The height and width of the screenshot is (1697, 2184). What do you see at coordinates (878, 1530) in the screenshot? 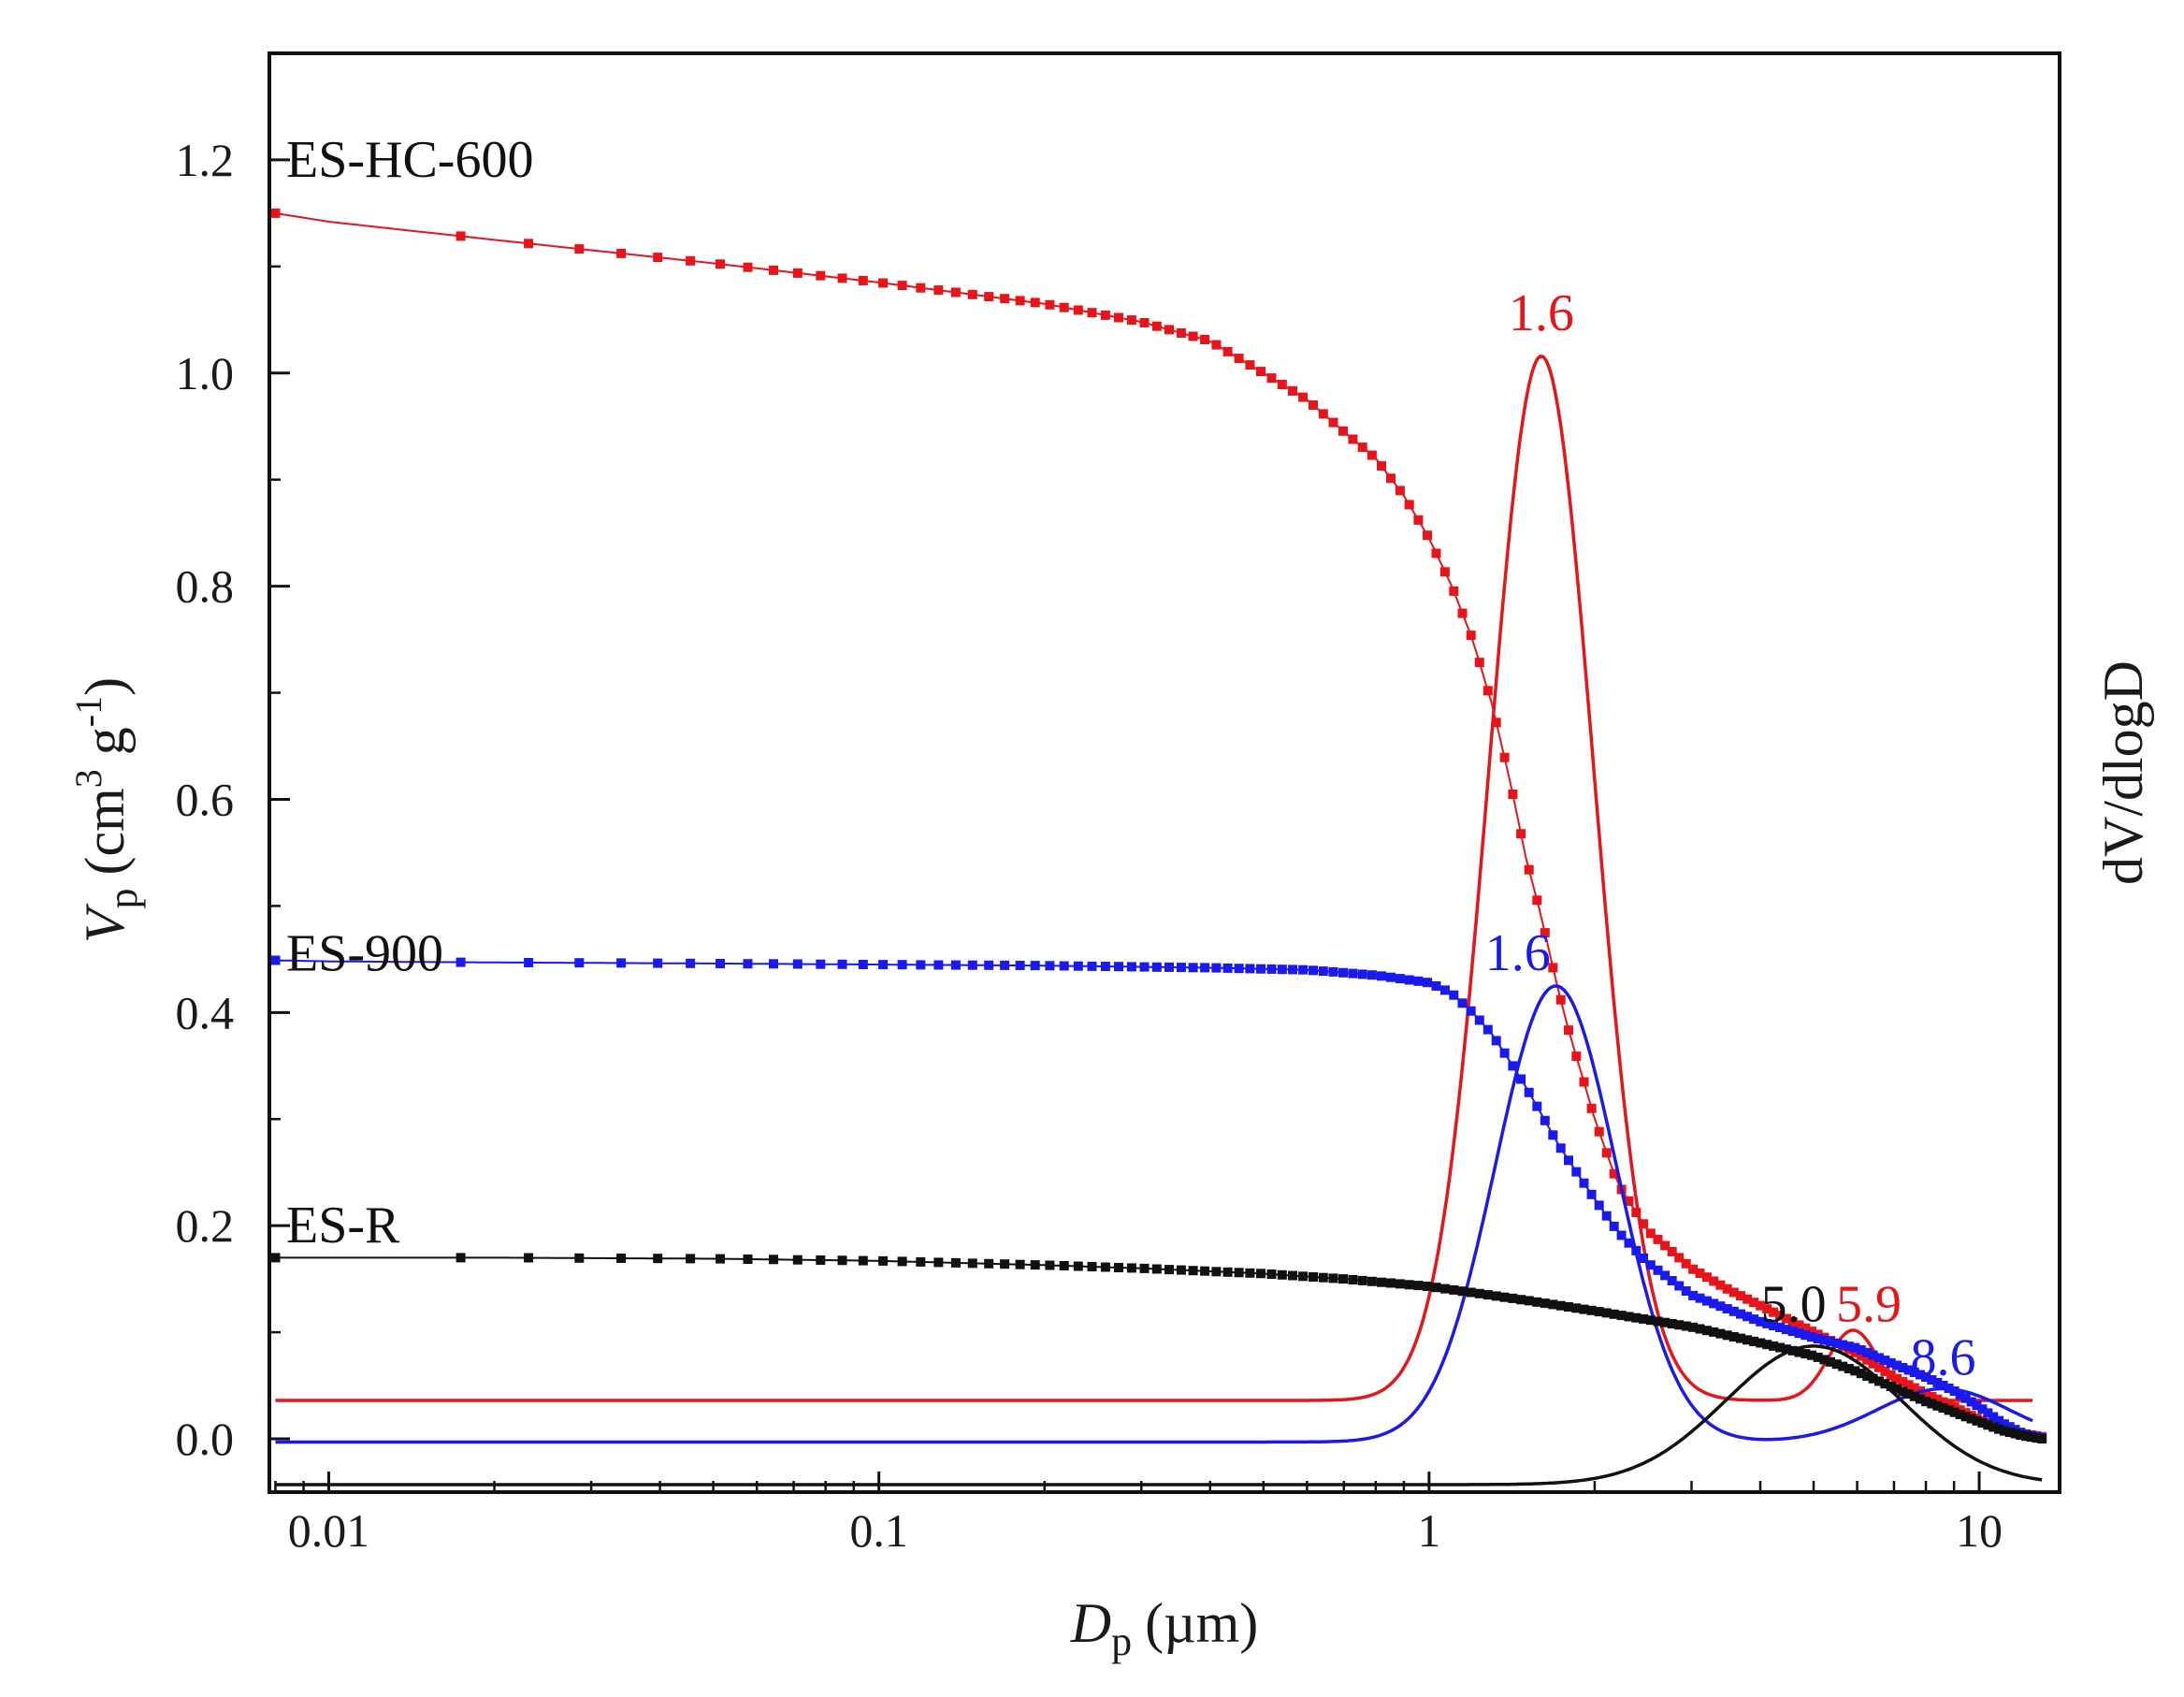
I see `x-tick-label: 0.1` at bounding box center [878, 1530].